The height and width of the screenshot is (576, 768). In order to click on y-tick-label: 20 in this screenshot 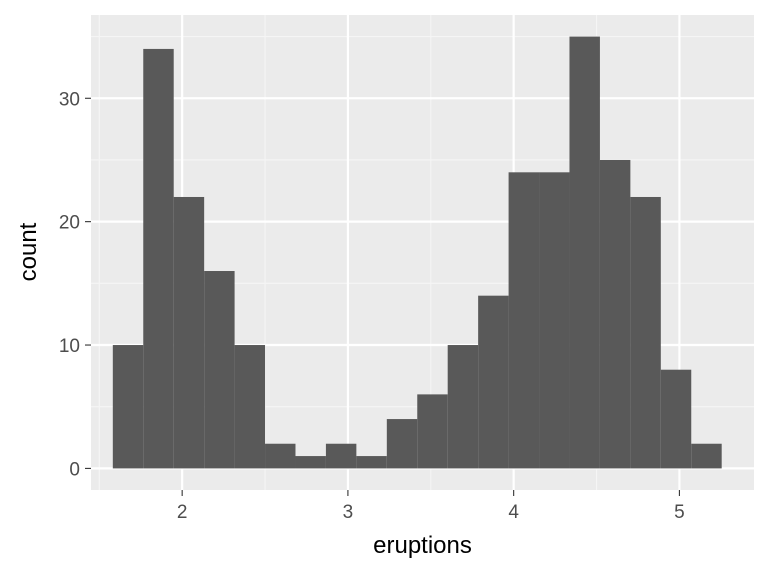, I will do `click(69, 223)`.